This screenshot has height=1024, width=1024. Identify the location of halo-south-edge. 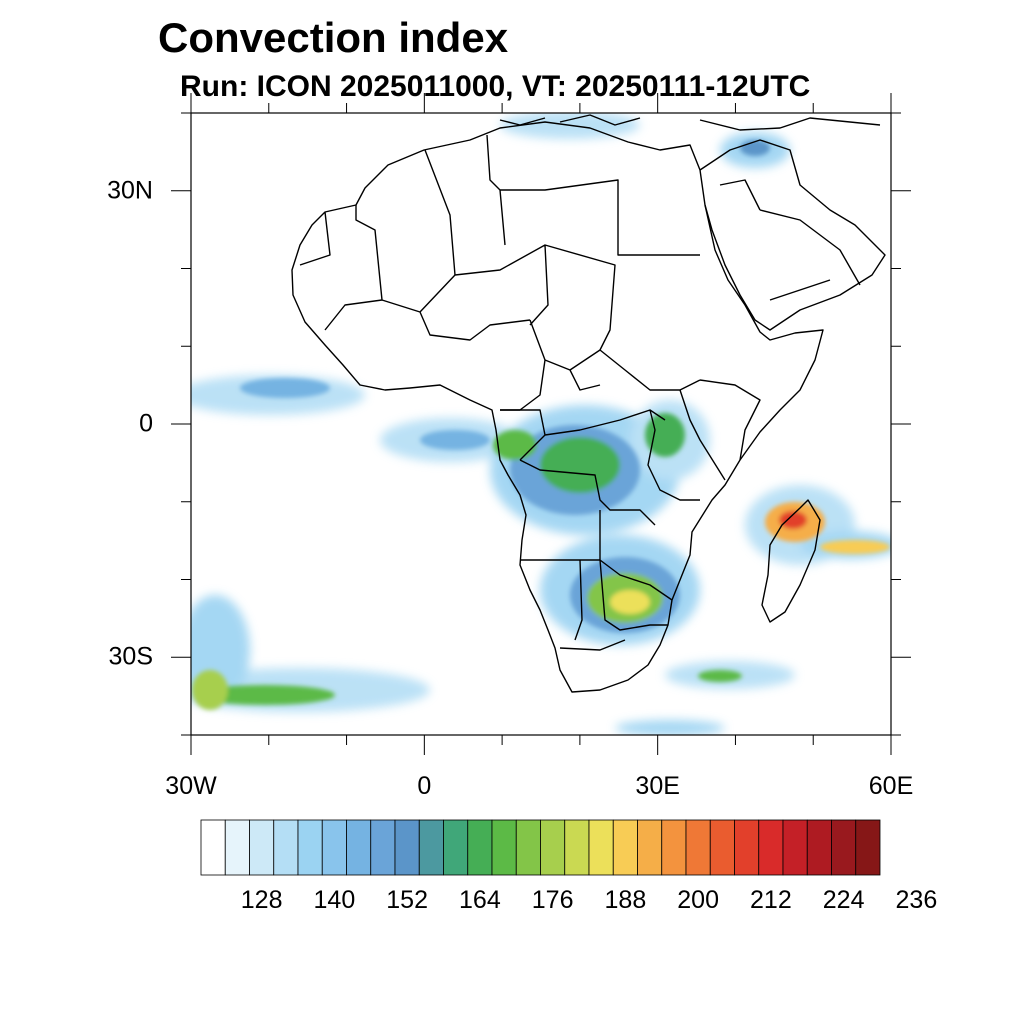
(670, 727).